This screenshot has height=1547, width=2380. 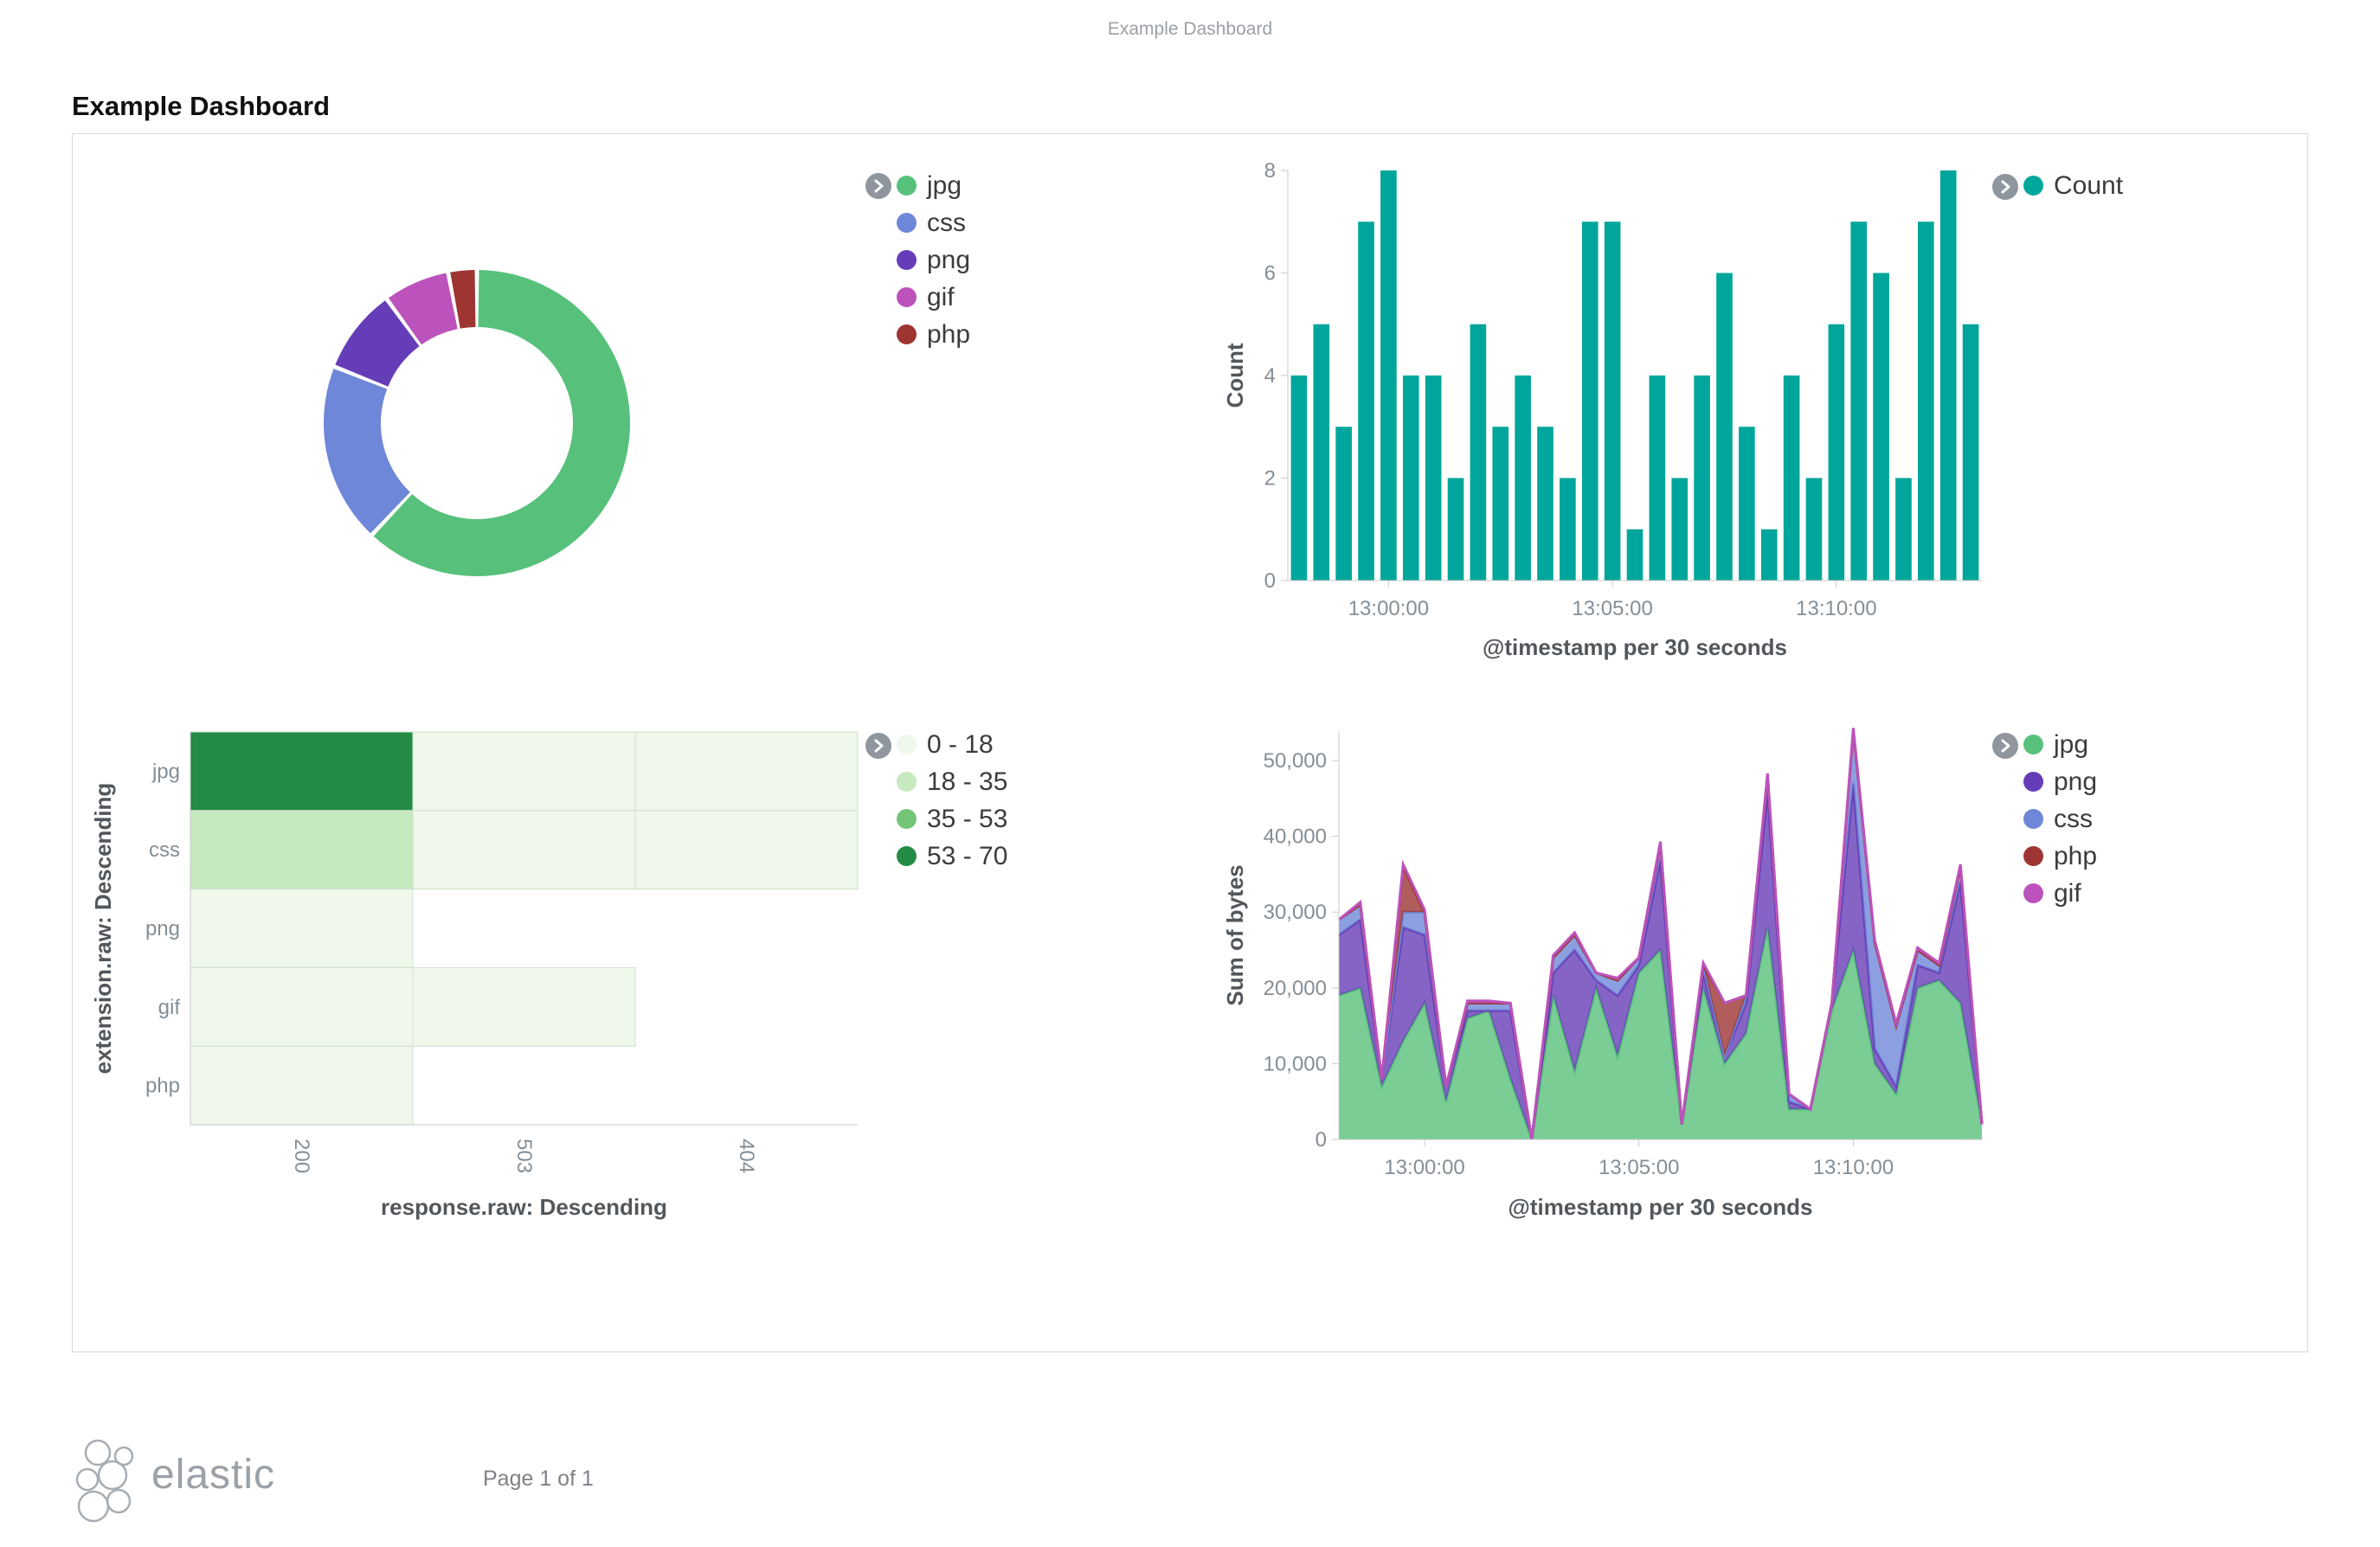 I want to click on donut-legend: jpg css png gif php, so click(x=933, y=260).